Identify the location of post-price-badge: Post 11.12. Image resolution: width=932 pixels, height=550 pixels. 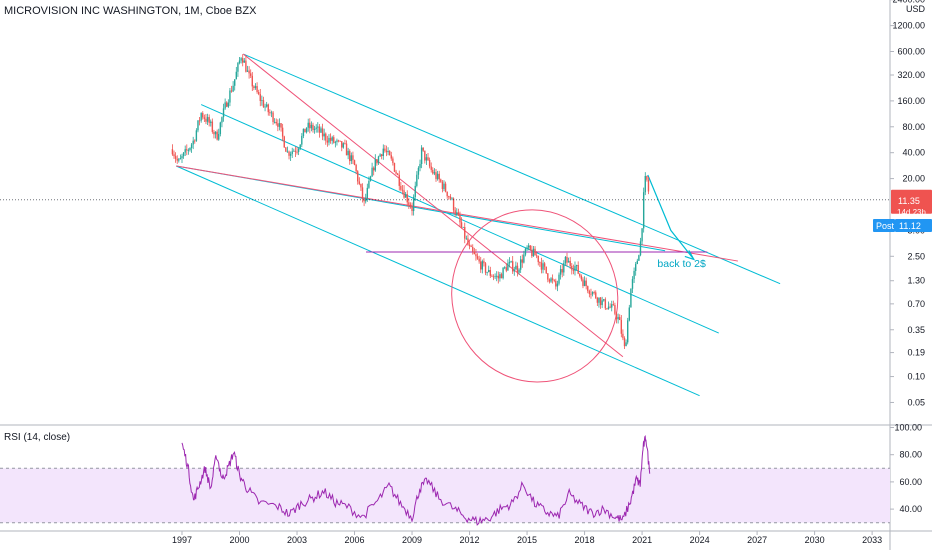
(902, 225).